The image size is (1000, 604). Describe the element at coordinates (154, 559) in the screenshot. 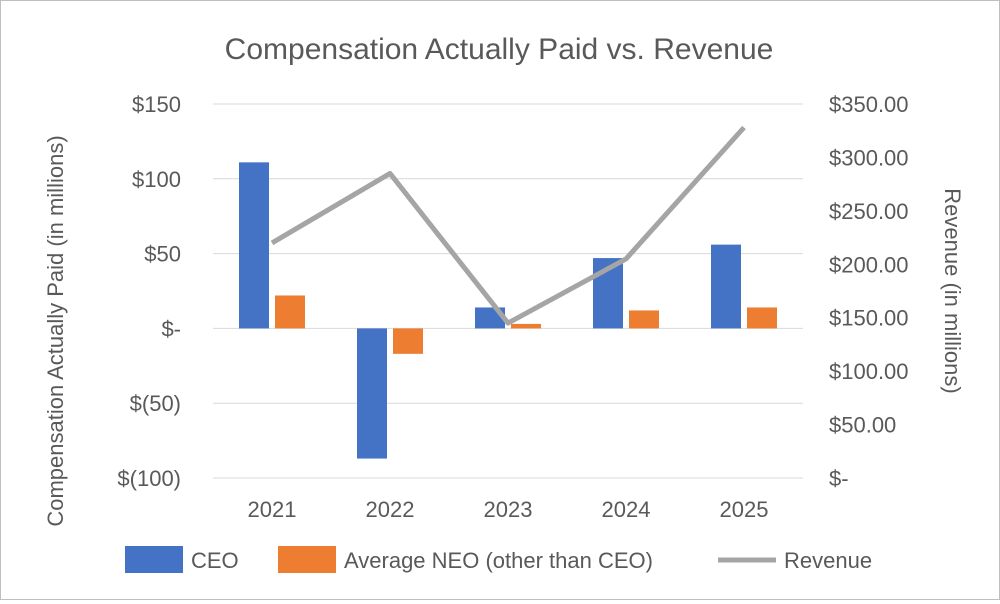

I see `legend-swatch-ceo` at that location.